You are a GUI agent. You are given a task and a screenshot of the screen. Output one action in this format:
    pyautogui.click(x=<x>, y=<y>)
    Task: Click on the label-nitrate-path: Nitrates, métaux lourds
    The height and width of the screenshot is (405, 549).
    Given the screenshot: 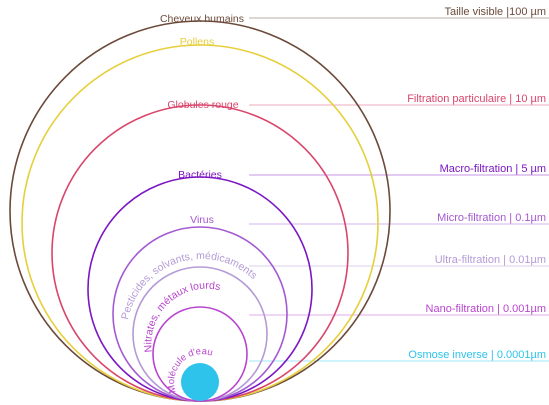 What is the action you would take?
    pyautogui.click(x=181, y=316)
    